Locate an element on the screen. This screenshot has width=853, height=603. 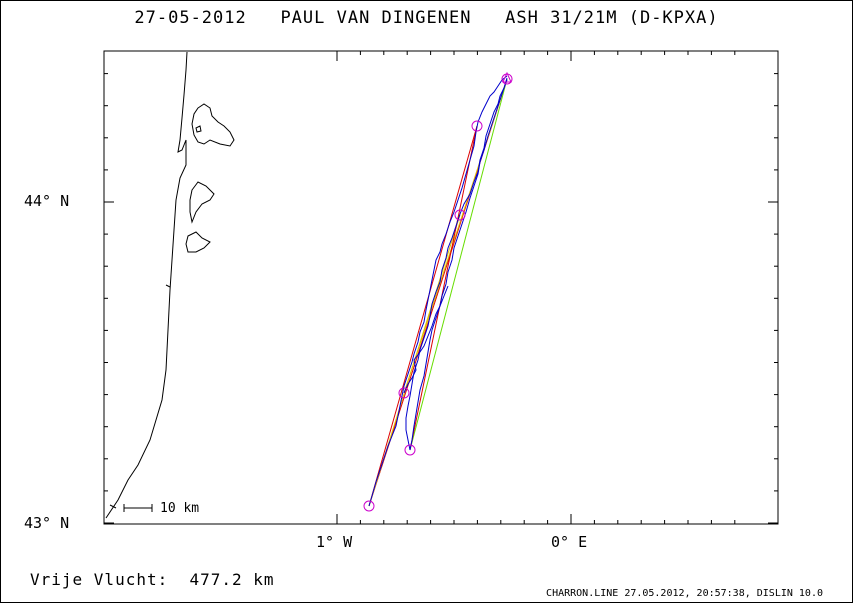
lon-label-0e: 0° E is located at coordinates (569, 542).